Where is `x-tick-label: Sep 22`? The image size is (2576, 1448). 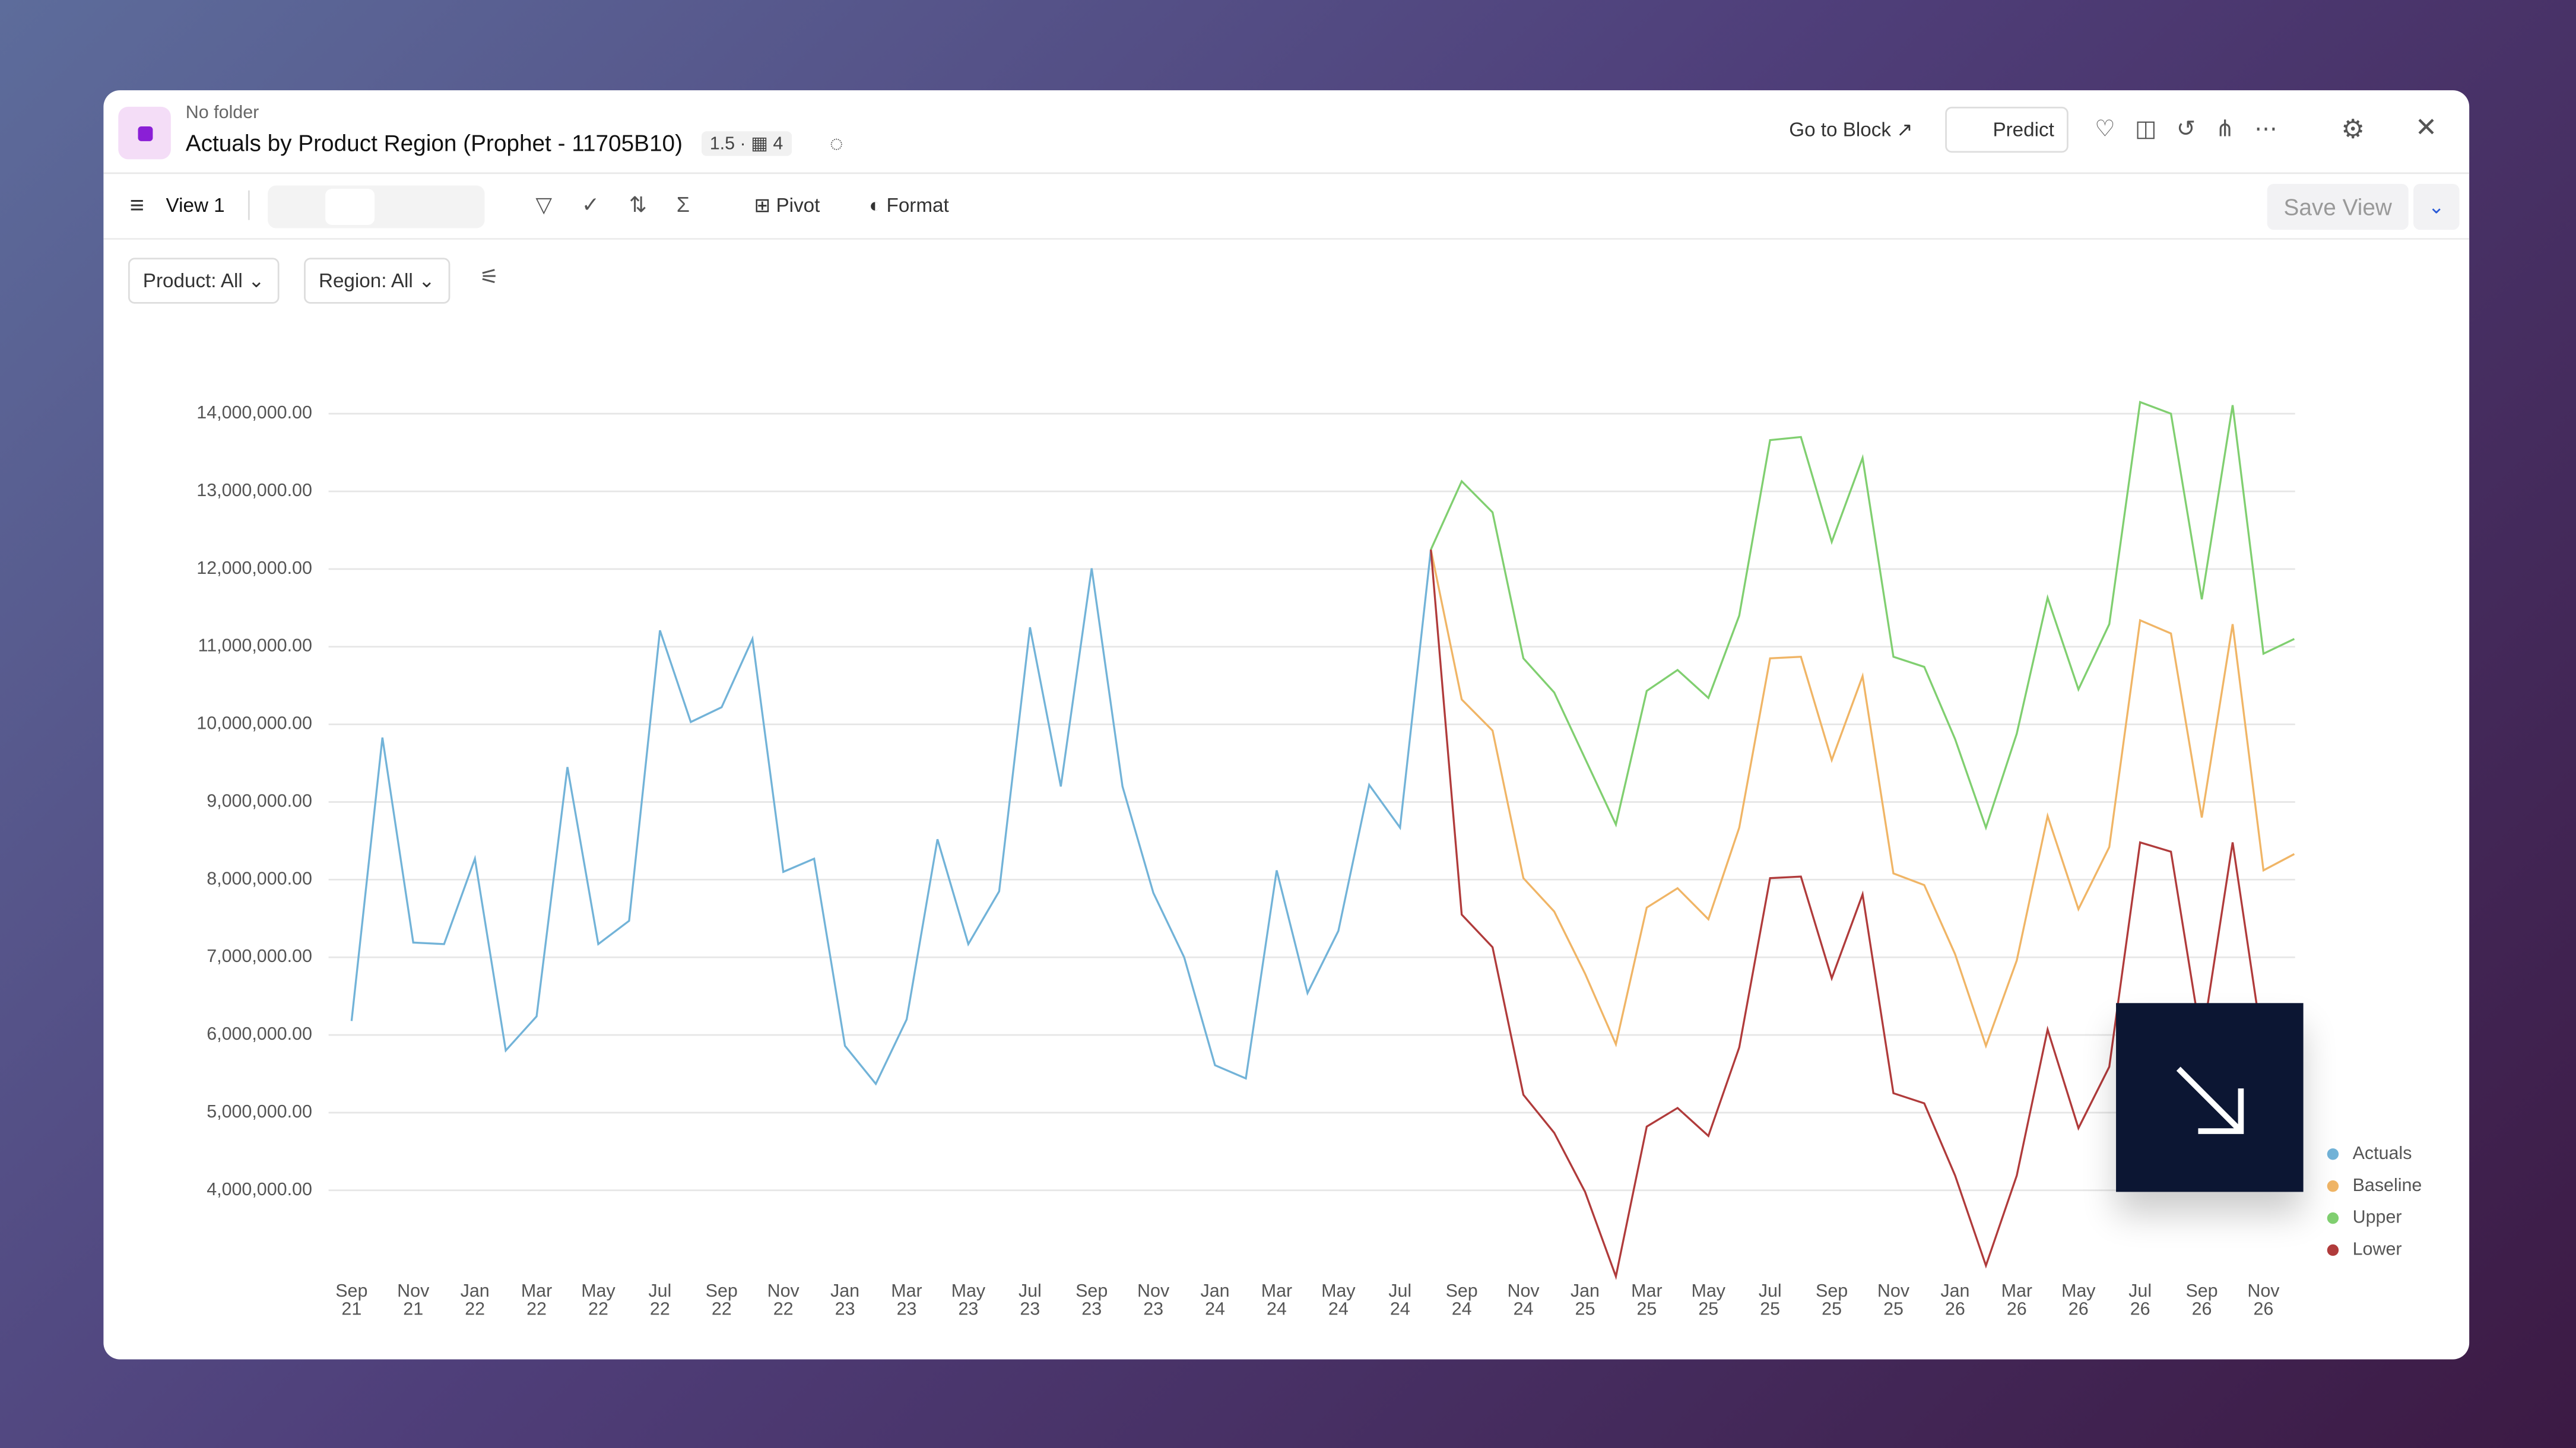
x-tick-label: Sep 22 is located at coordinates (722, 1300).